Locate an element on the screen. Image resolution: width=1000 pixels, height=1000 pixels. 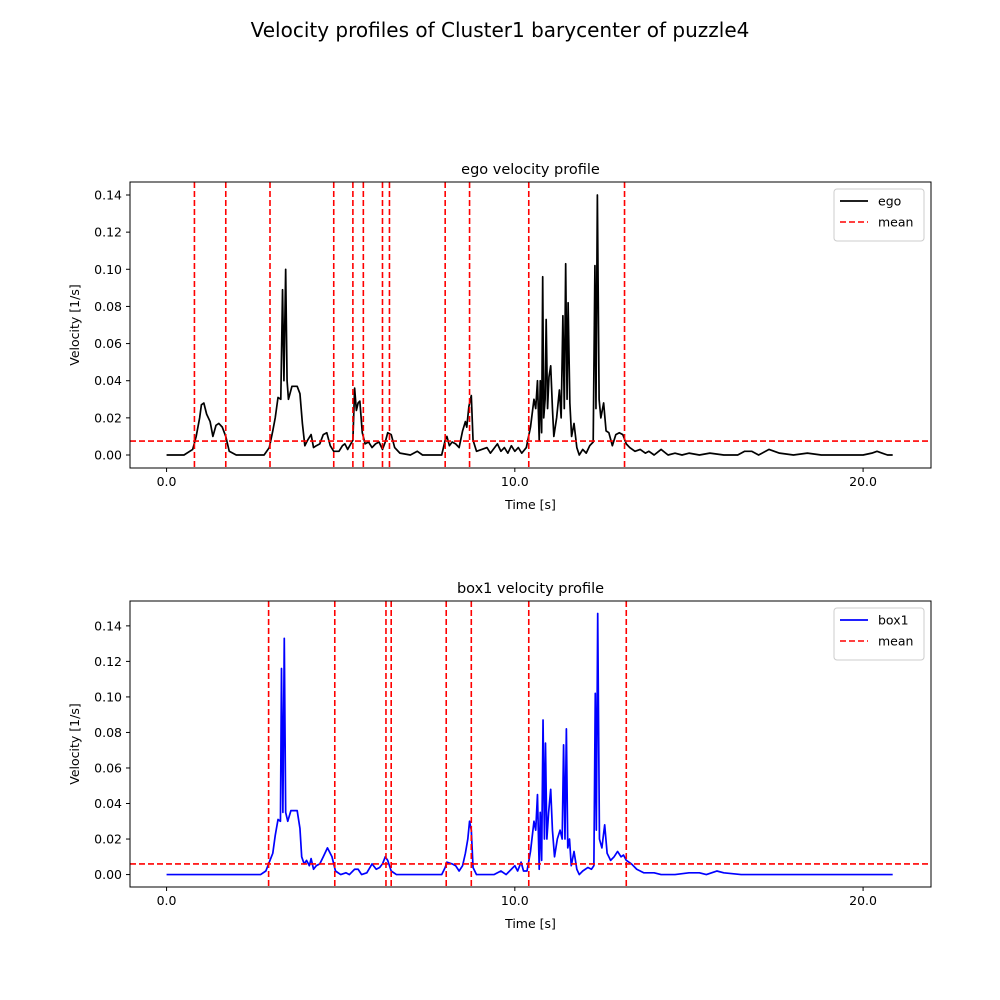
ego-plot-title: ego velocity profile is located at coordinates (530, 170).